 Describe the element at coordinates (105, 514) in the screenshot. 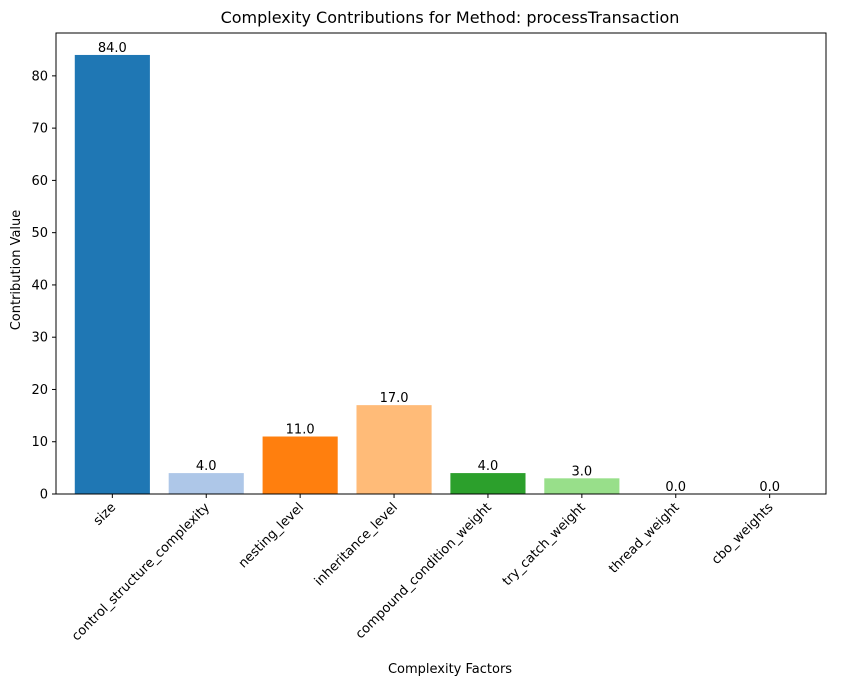

I see `x-tick-label-size: size` at that location.